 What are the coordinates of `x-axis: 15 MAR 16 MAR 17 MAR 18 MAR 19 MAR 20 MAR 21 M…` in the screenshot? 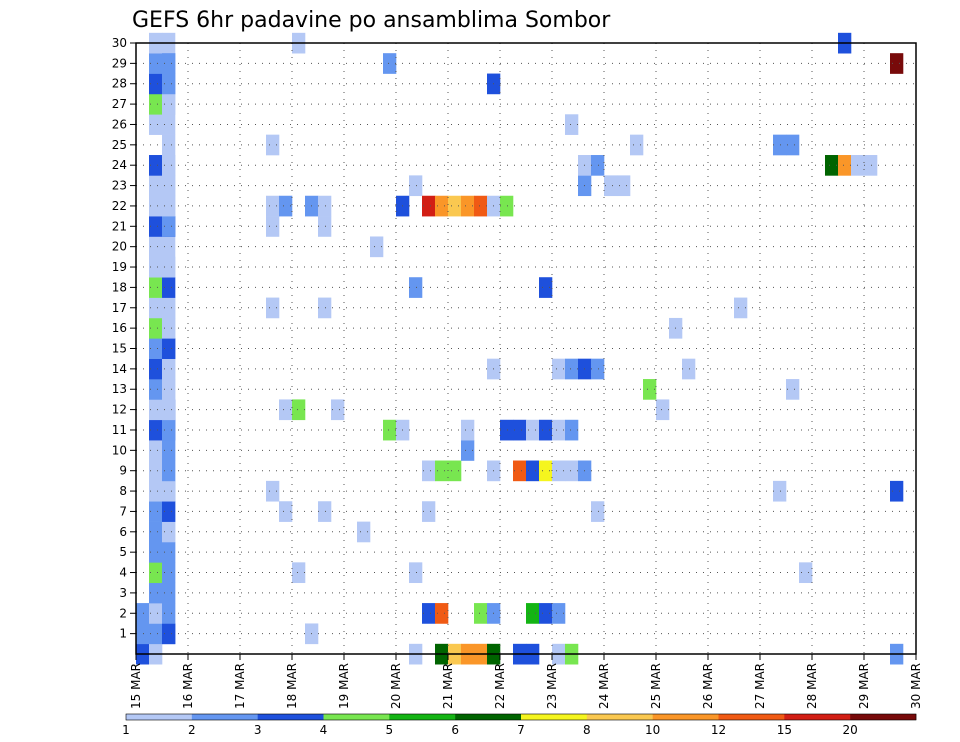 It's located at (526, 681).